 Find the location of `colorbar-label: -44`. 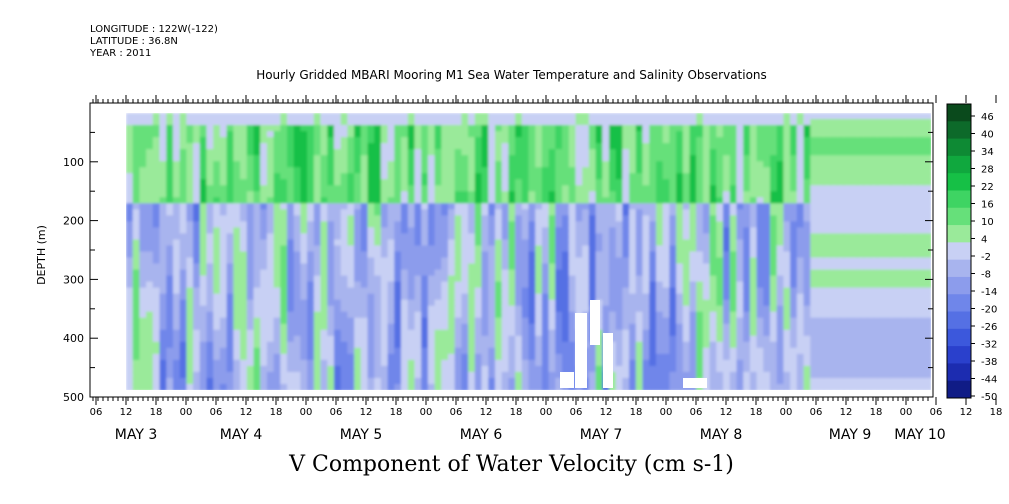

colorbar-label: -44 is located at coordinates (989, 380).